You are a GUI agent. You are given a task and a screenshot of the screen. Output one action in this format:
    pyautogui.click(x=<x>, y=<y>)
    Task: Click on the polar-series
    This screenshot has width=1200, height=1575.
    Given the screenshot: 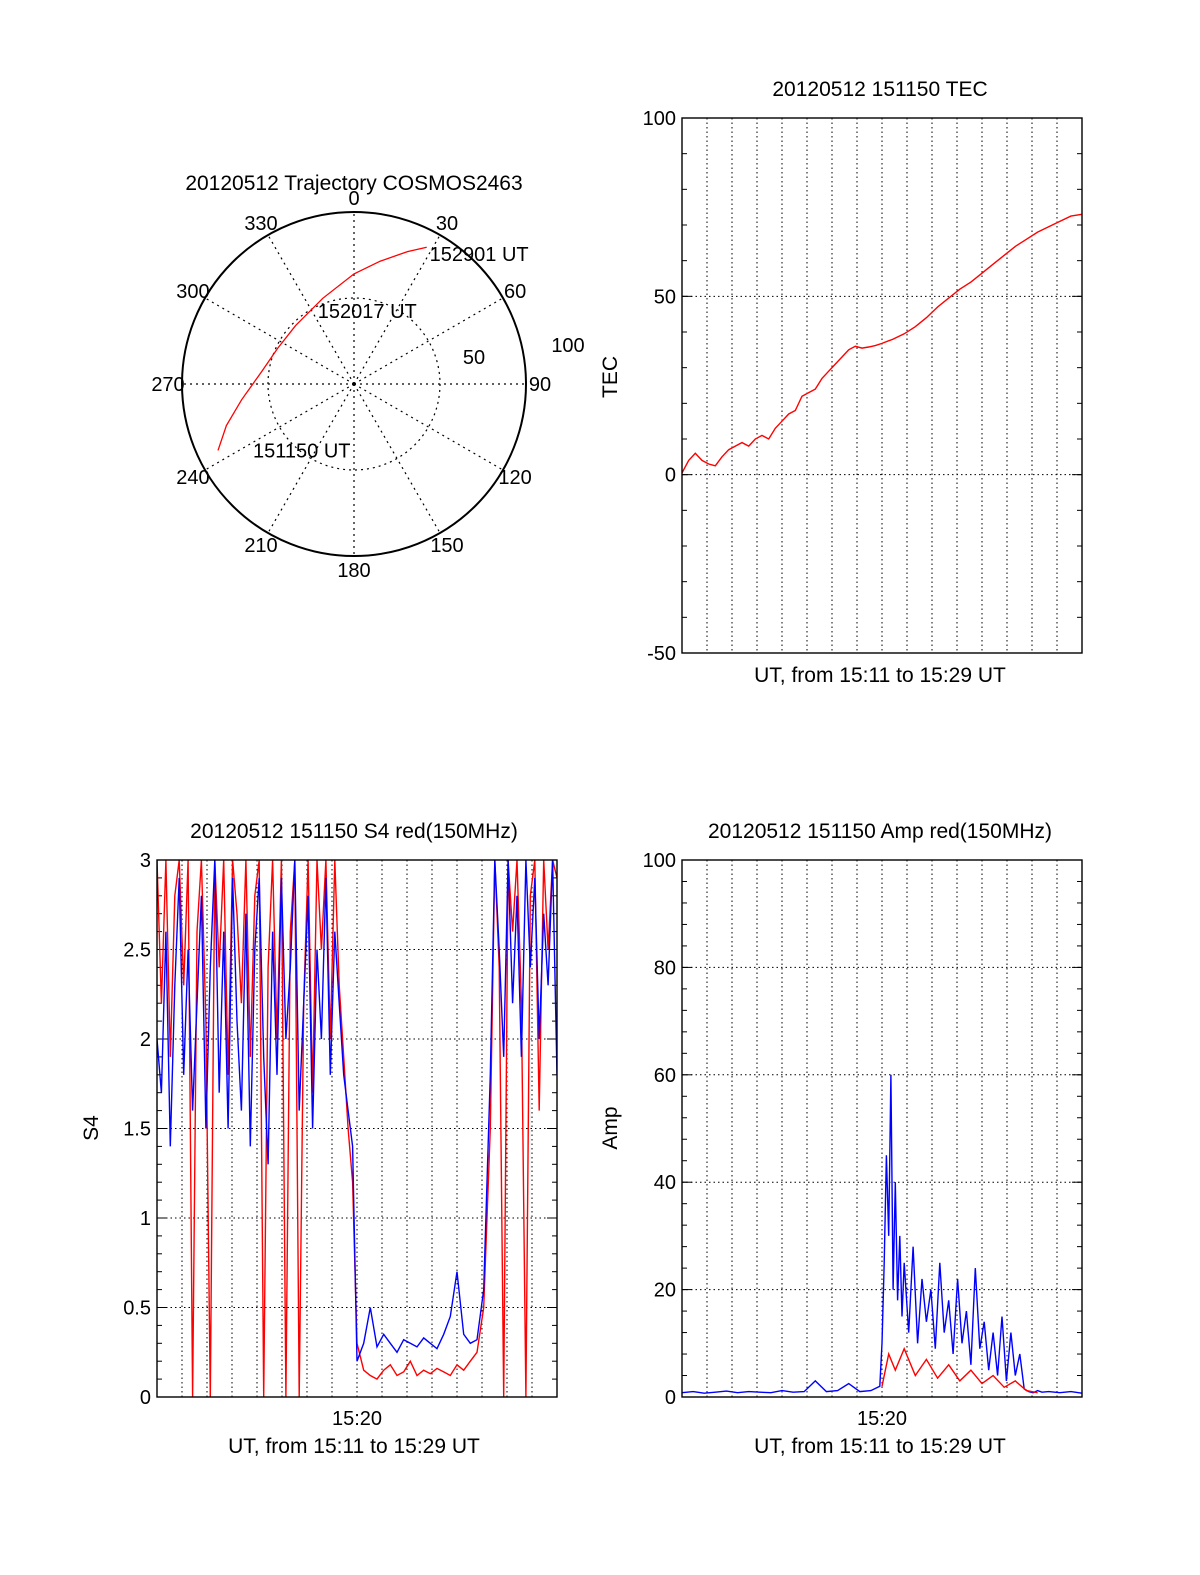 What is the action you would take?
    pyautogui.click(x=322, y=348)
    